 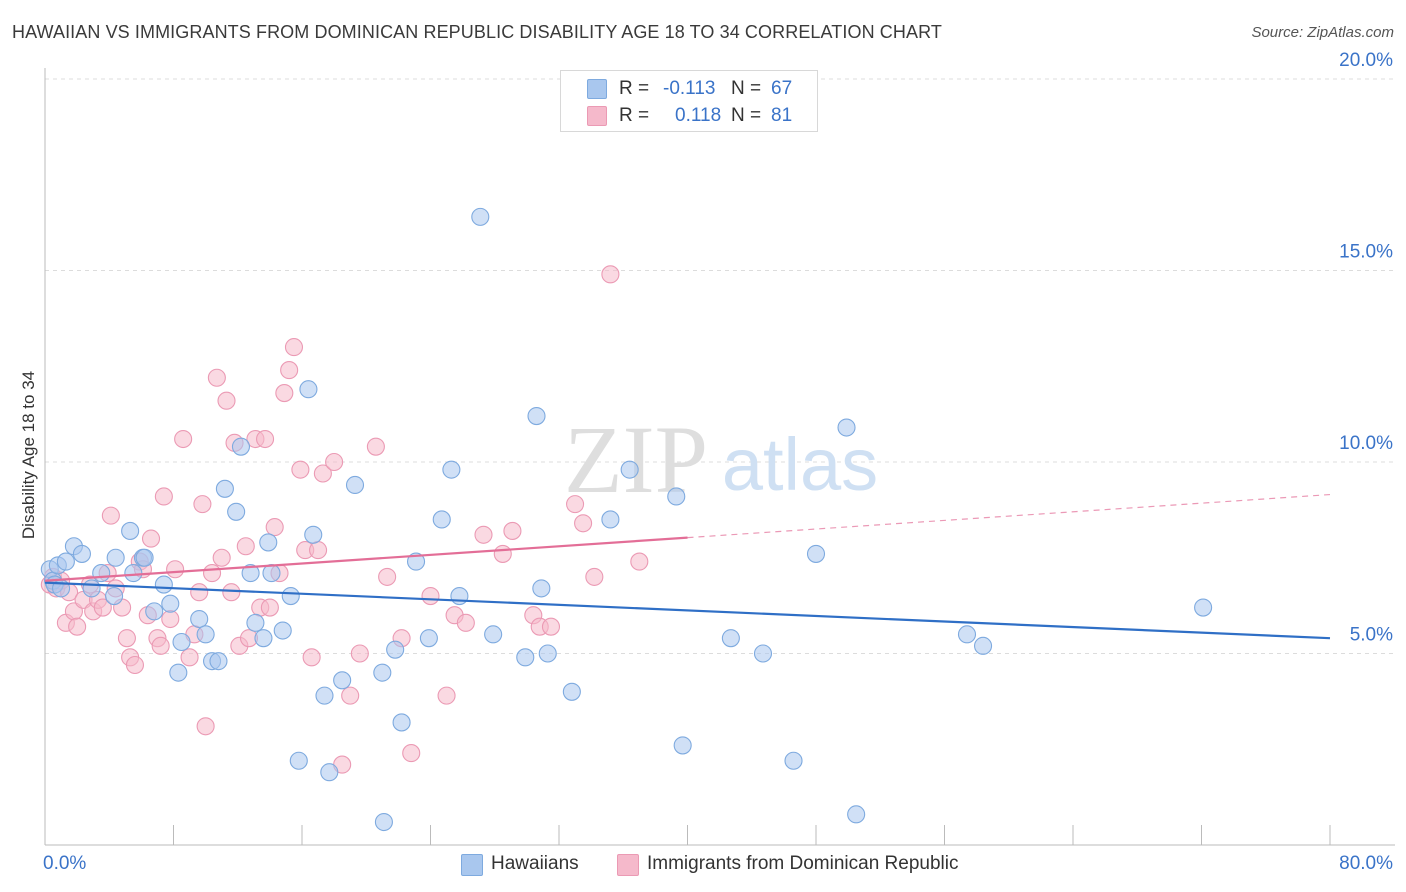 What do you see at coordinates (782, 115) in the screenshot?
I see `legend-n-value: 81` at bounding box center [782, 115].